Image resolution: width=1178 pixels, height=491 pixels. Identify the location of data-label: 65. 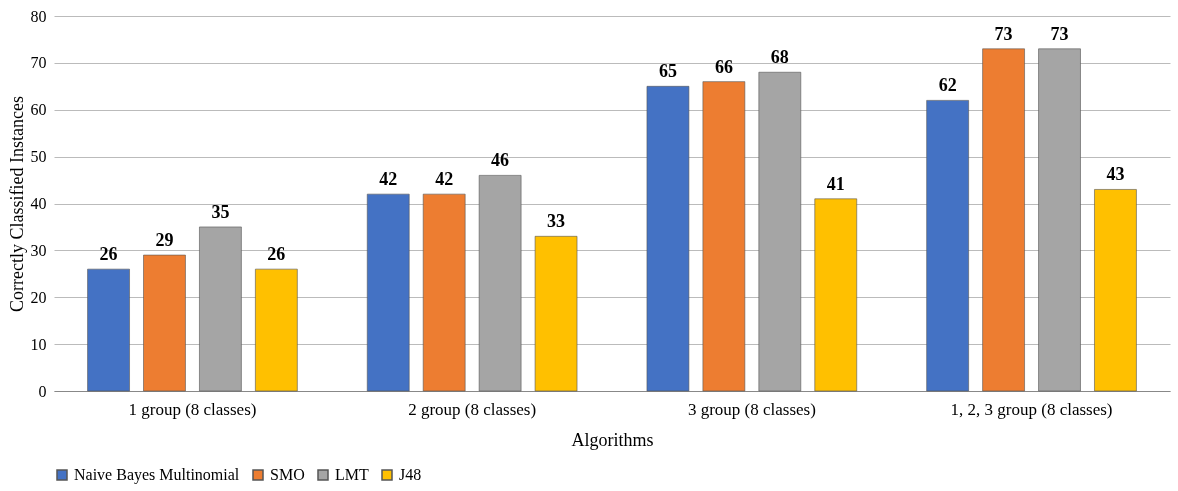
(667, 71).